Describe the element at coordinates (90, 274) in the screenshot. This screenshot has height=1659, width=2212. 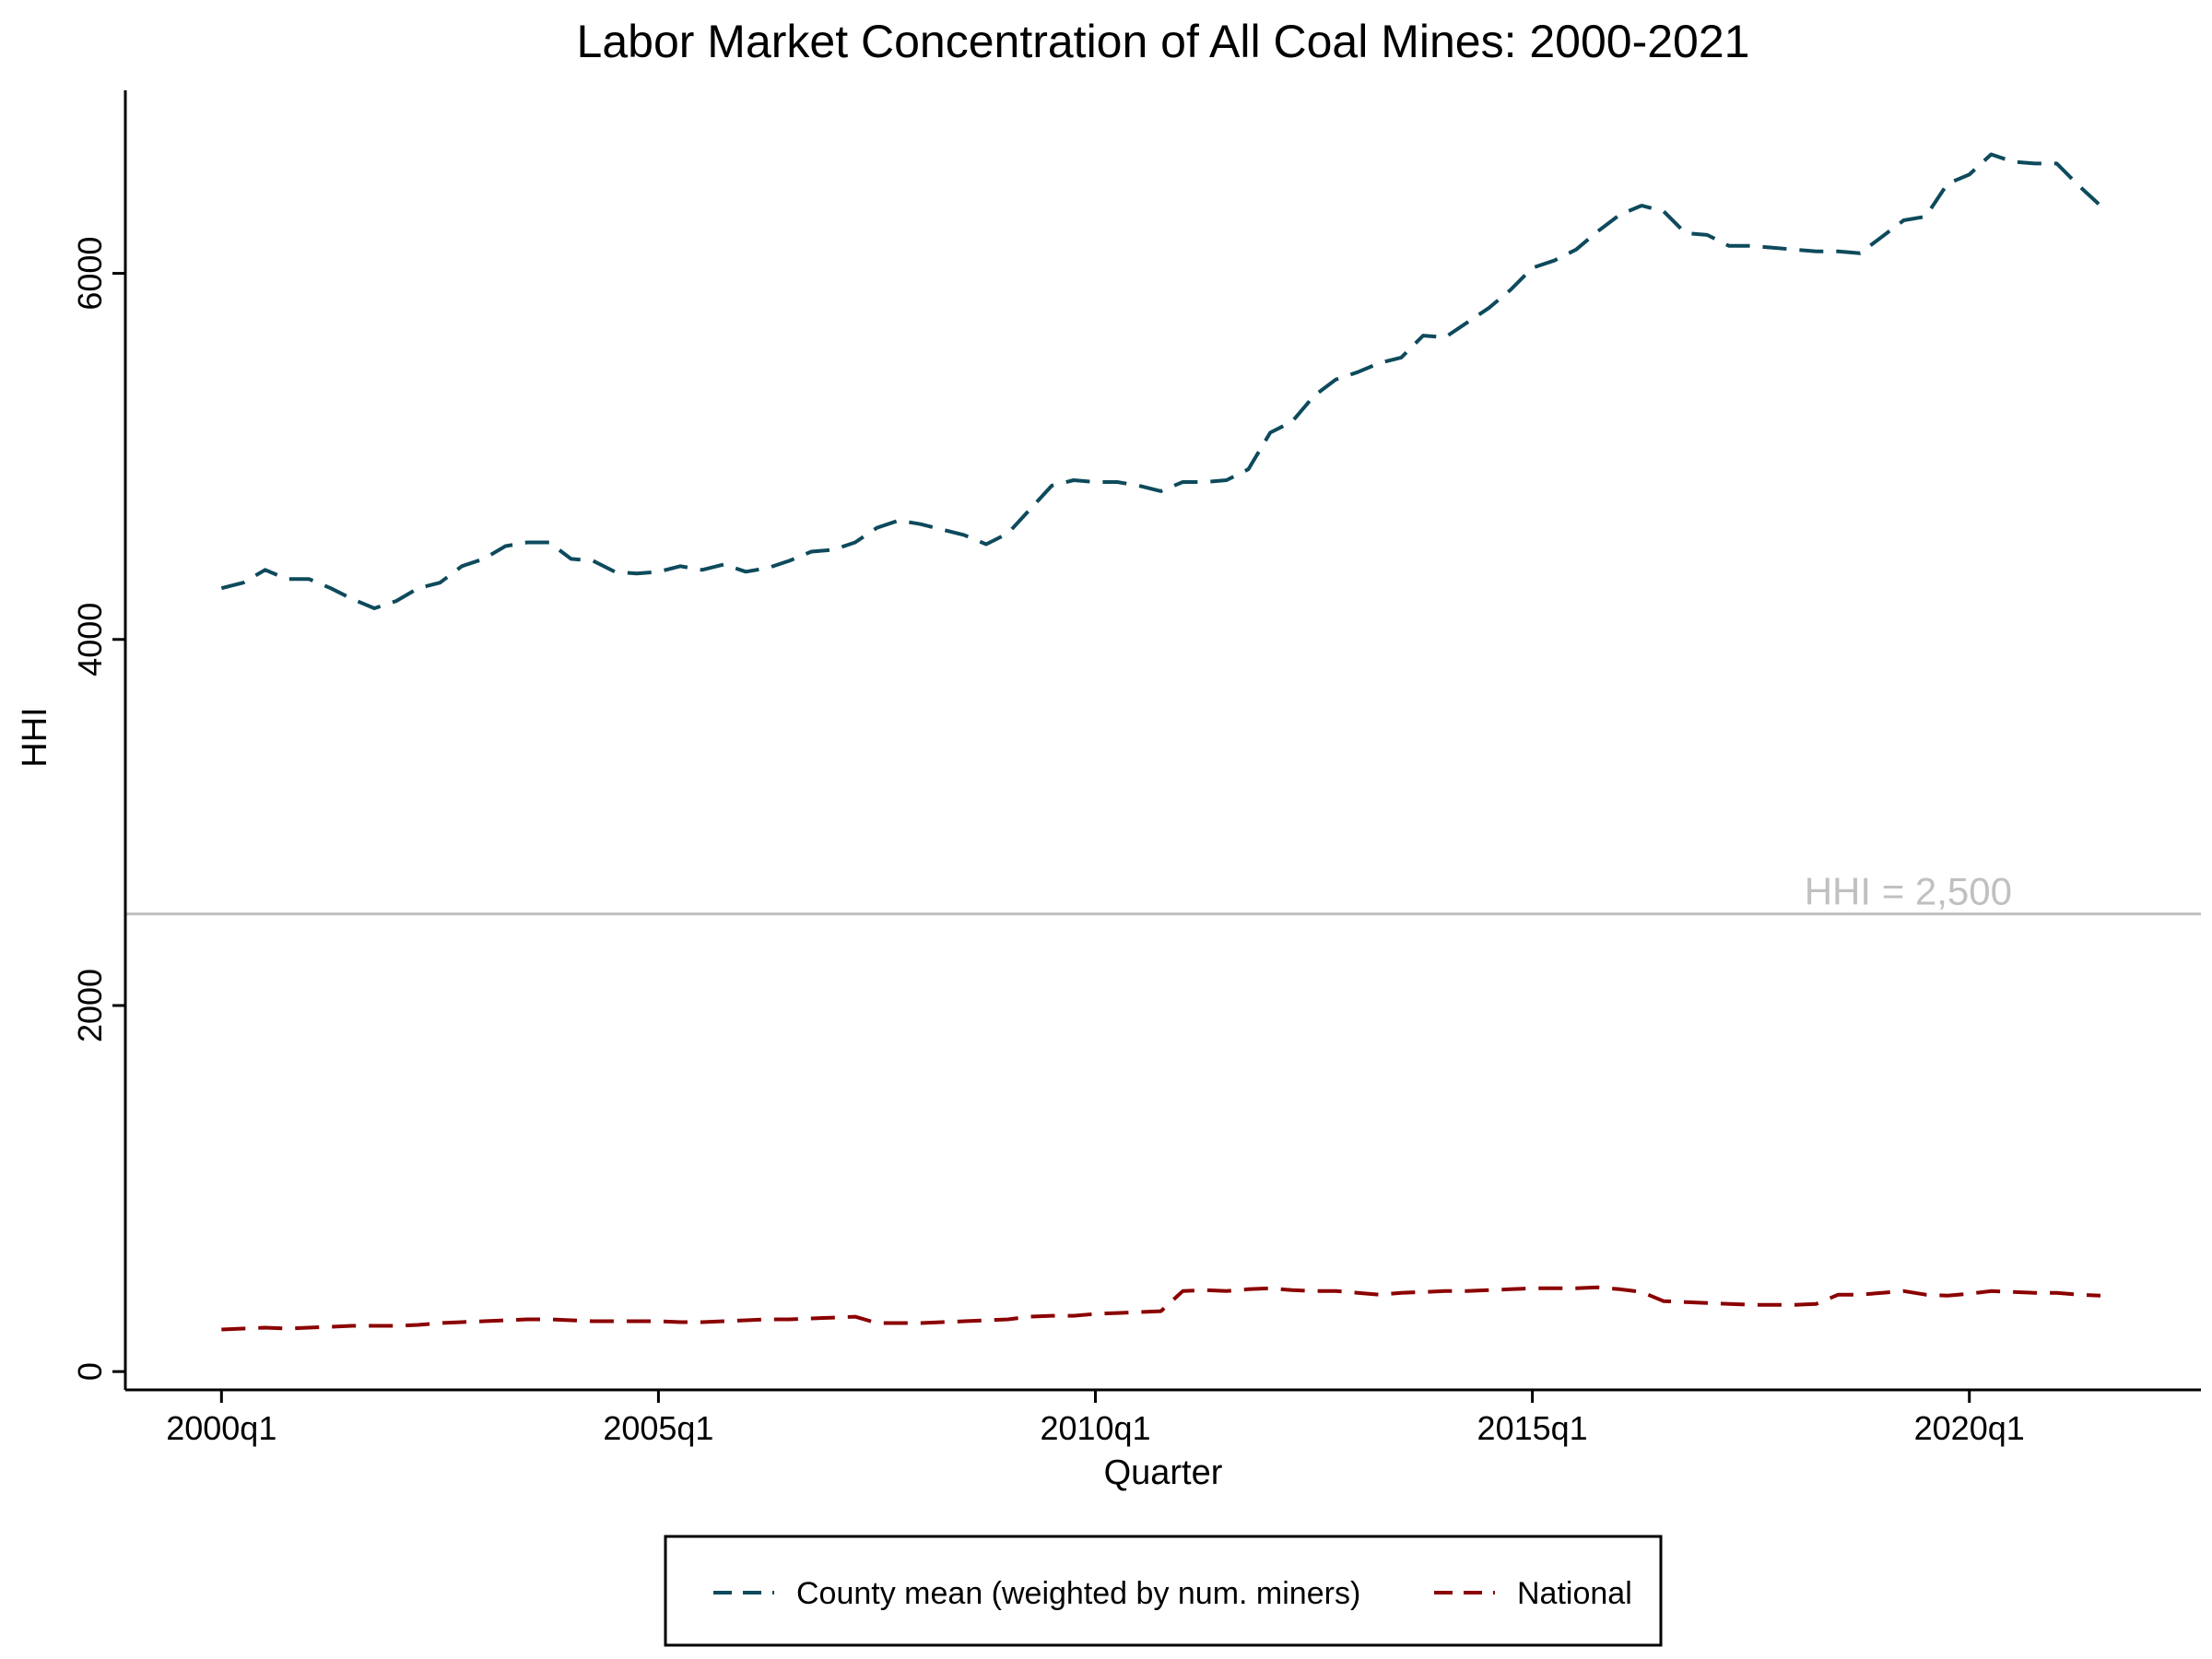
I see `y-tick-label: 6000` at that location.